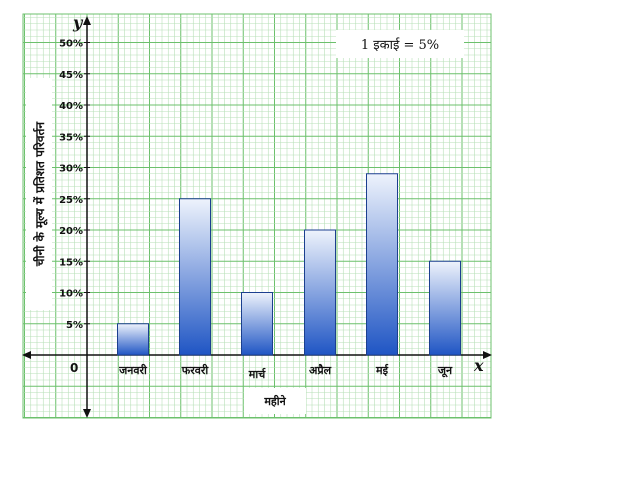 Image resolution: width=619 pixels, height=495 pixels. I want to click on y-axis-arrow-up, so click(87, 20).